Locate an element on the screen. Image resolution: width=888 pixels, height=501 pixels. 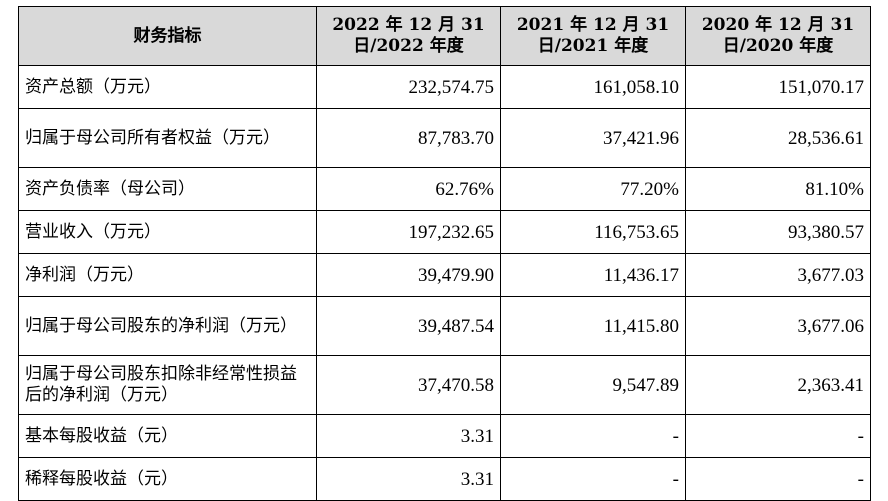
value-2021: 77.20% is located at coordinates (593, 189).